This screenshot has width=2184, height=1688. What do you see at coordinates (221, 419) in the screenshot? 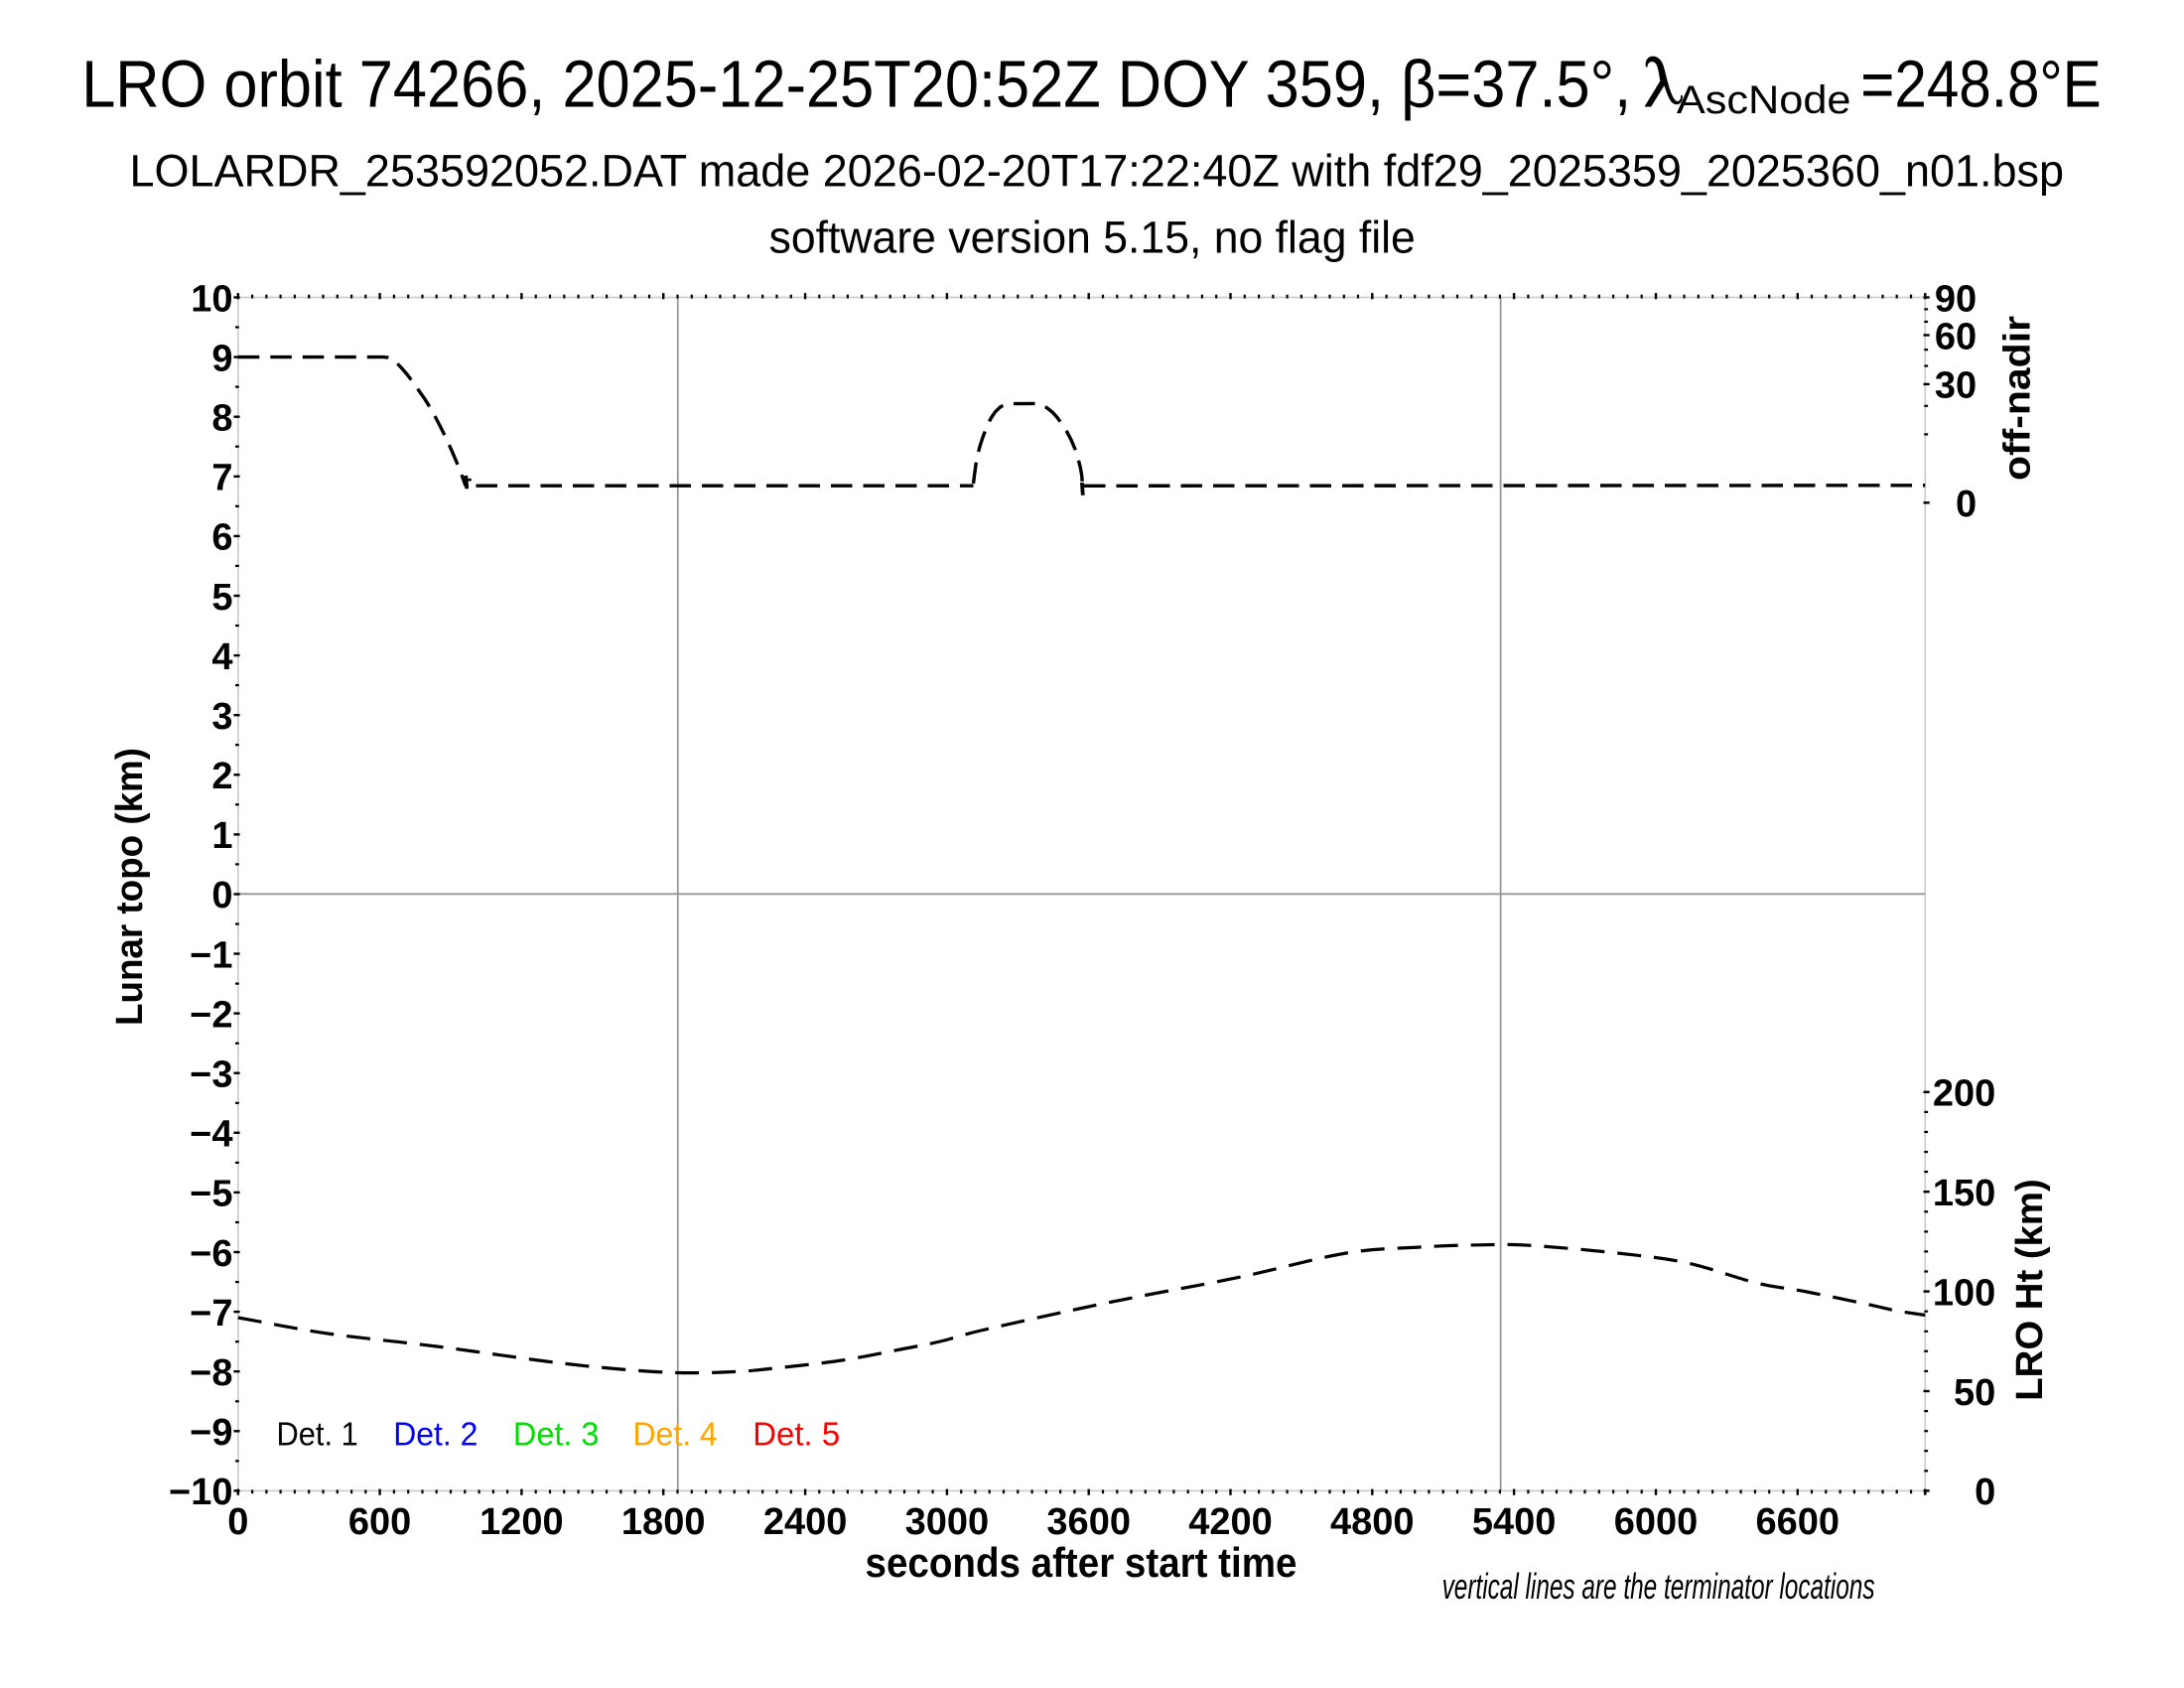
I see `svg-text: 8` at bounding box center [221, 419].